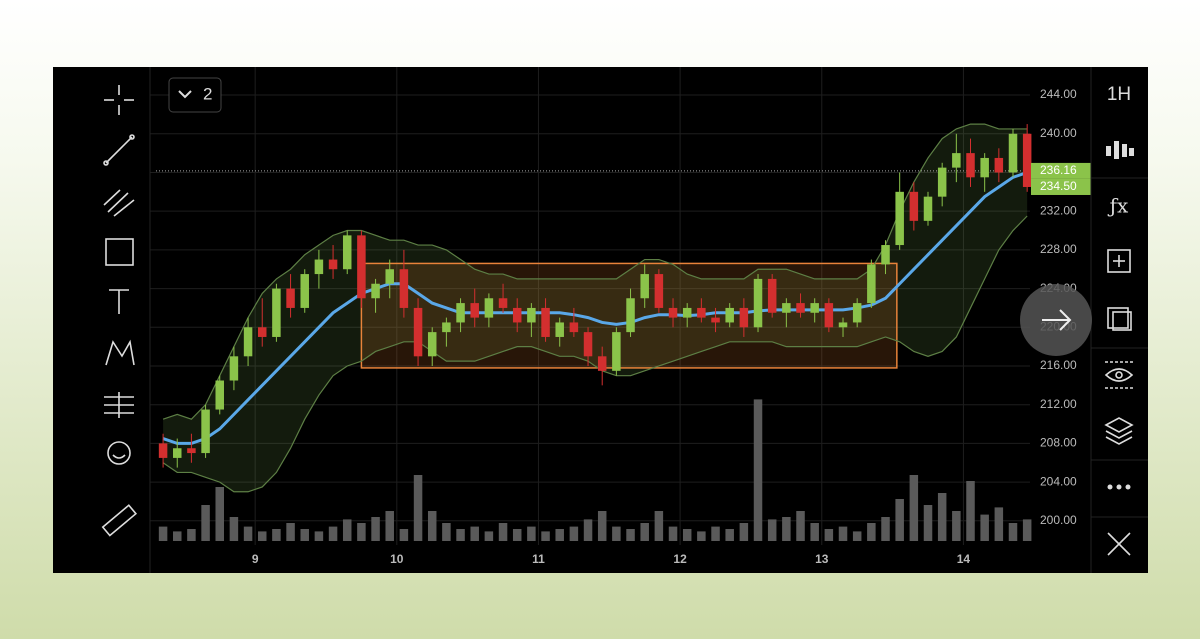 This screenshot has height=639, width=1200. Describe the element at coordinates (1119, 431) in the screenshot. I see `layers-button` at that location.